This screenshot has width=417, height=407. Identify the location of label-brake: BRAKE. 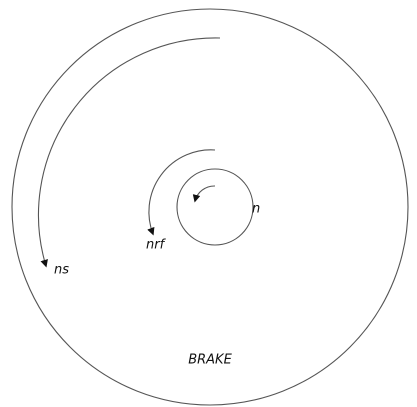
(210, 360).